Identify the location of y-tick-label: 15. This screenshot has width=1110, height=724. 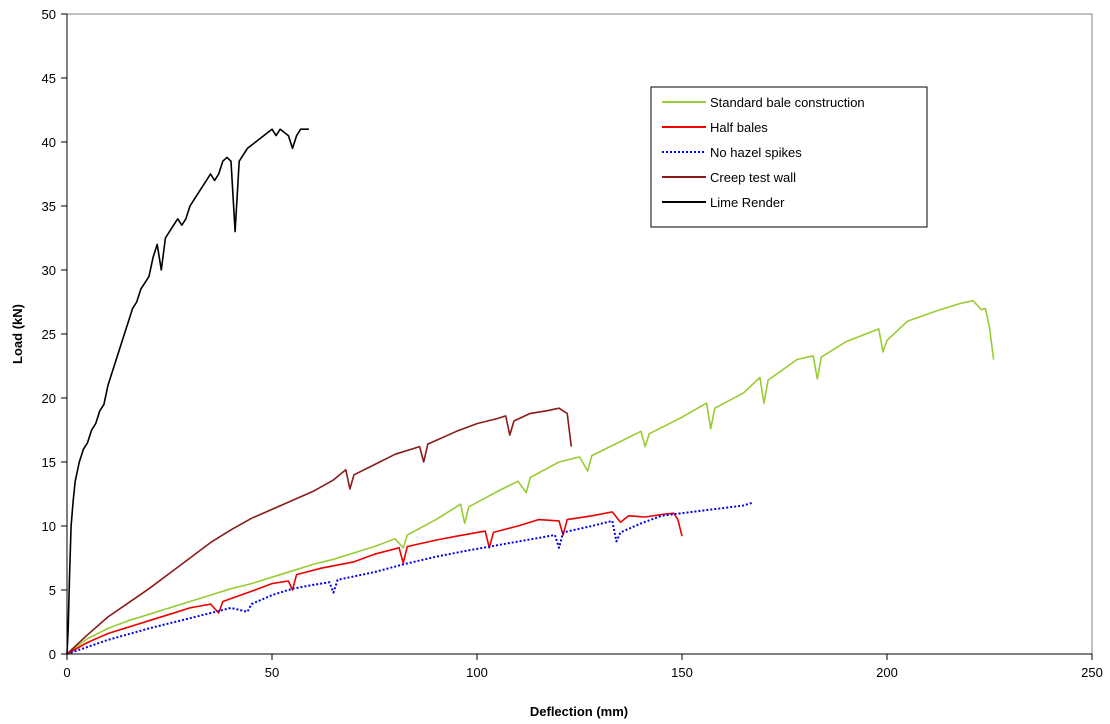
(49, 462).